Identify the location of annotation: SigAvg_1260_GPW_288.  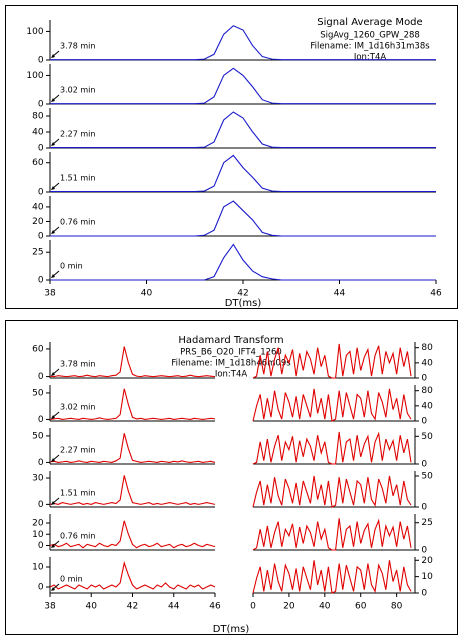
(370, 36).